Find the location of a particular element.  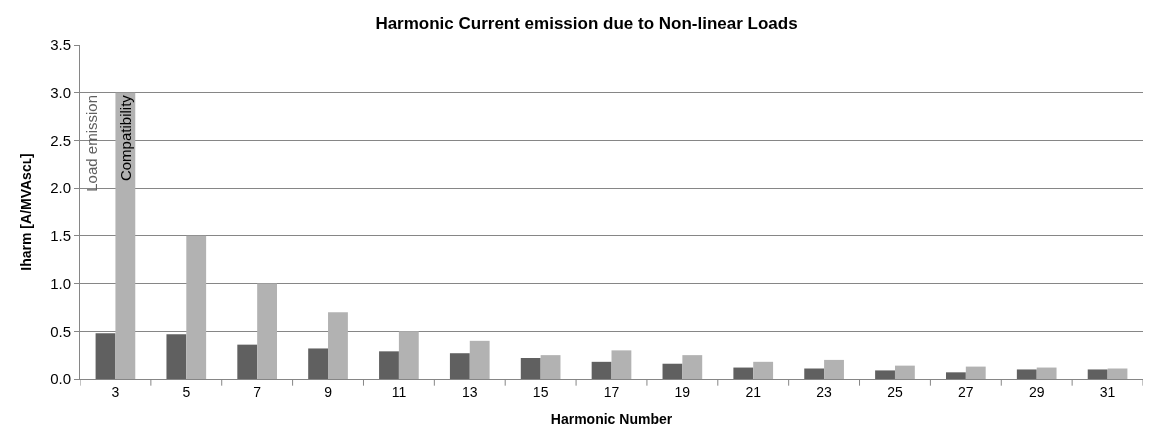

y-tick-label: 1.0 is located at coordinates (60, 283).